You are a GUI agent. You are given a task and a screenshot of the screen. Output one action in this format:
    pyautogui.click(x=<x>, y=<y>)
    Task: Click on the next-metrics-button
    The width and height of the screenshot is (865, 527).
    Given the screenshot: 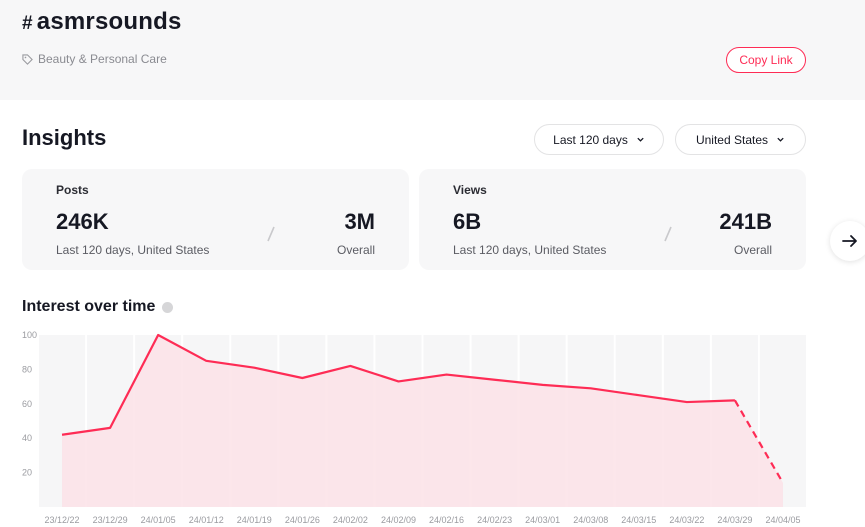 What is the action you would take?
    pyautogui.click(x=847, y=241)
    